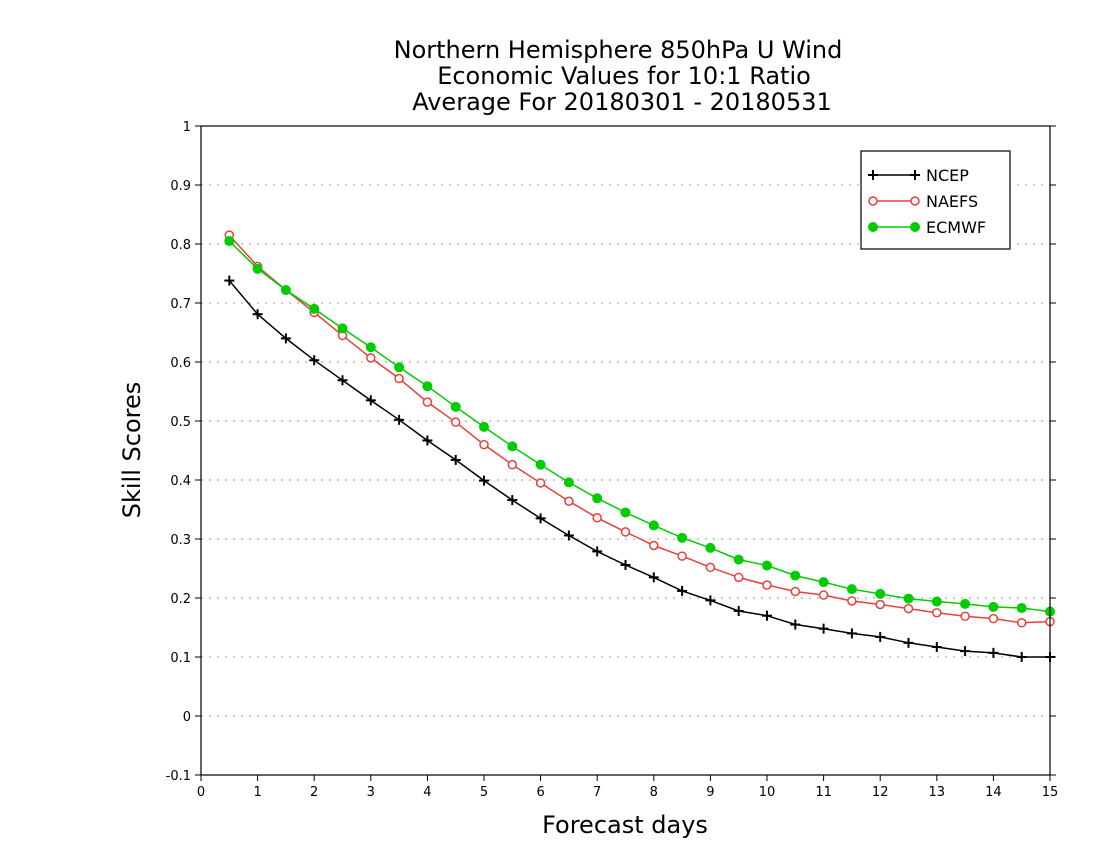 This screenshot has width=1100, height=850. Describe the element at coordinates (947, 175) in the screenshot. I see `legend-label-ncep: NCEP` at that location.